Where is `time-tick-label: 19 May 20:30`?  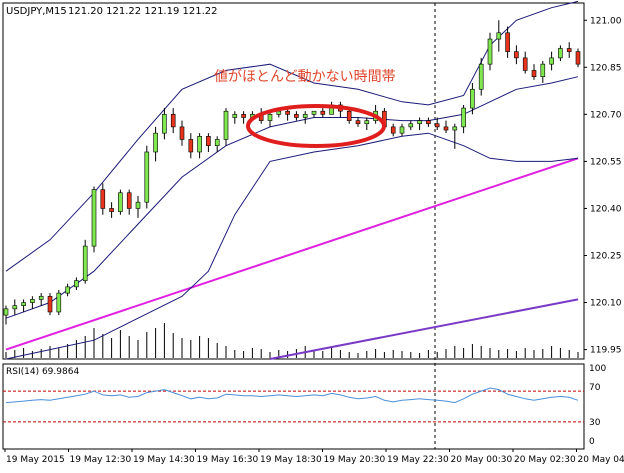 time-tick-label: 19 May 20:30 is located at coordinates (355, 460).